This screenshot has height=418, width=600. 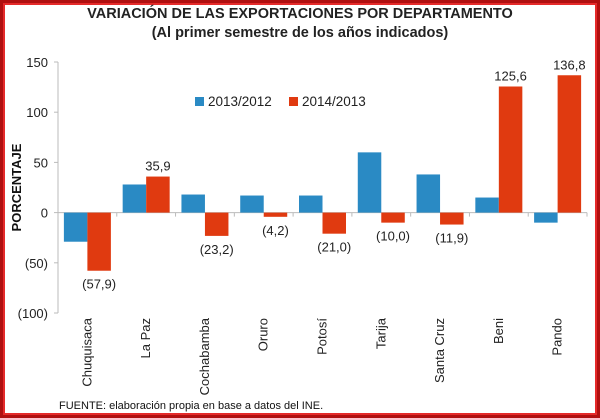 I want to click on y-tick-label: (100), so click(x=33, y=313).